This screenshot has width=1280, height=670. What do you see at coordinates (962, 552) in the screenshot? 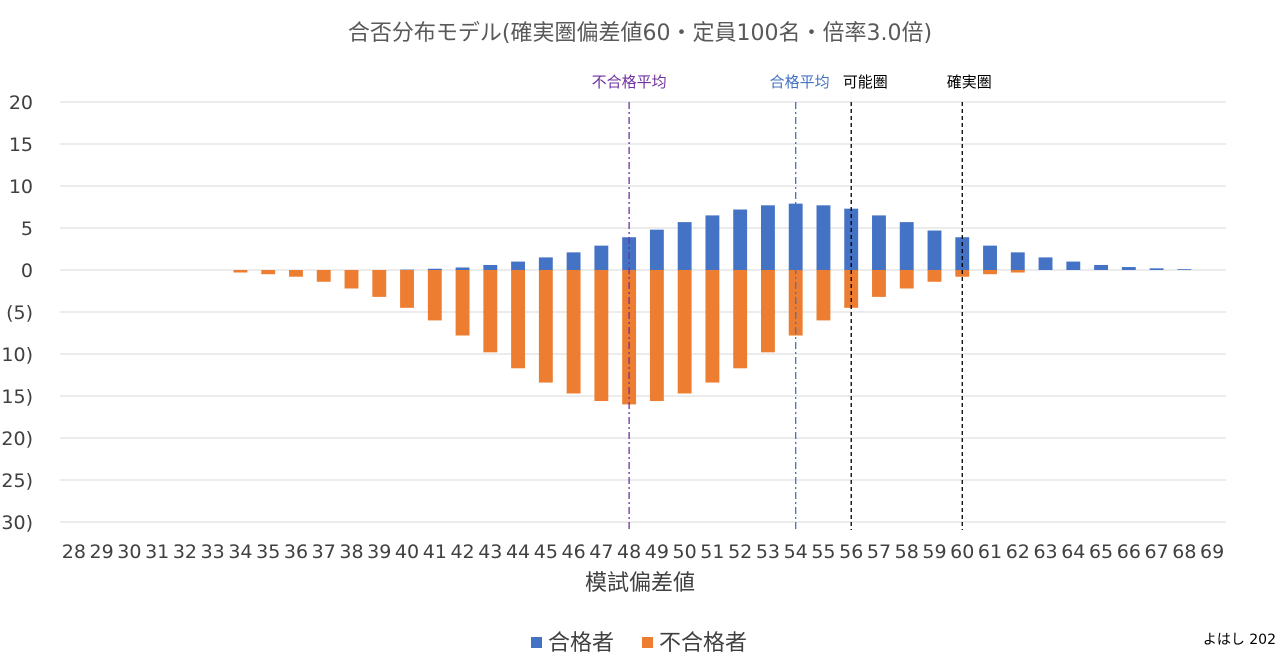
I see `x-tick-label: 60` at bounding box center [962, 552].